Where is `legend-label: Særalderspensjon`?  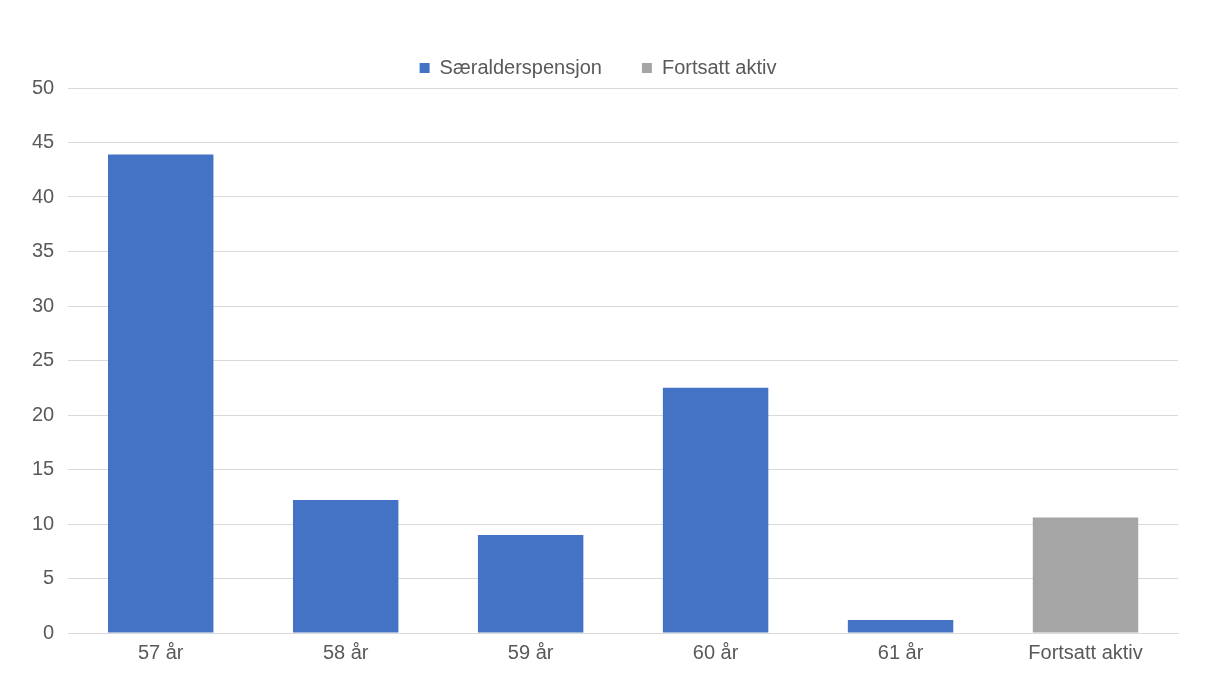
legend-label: Særalderspensjon is located at coordinates (520, 66).